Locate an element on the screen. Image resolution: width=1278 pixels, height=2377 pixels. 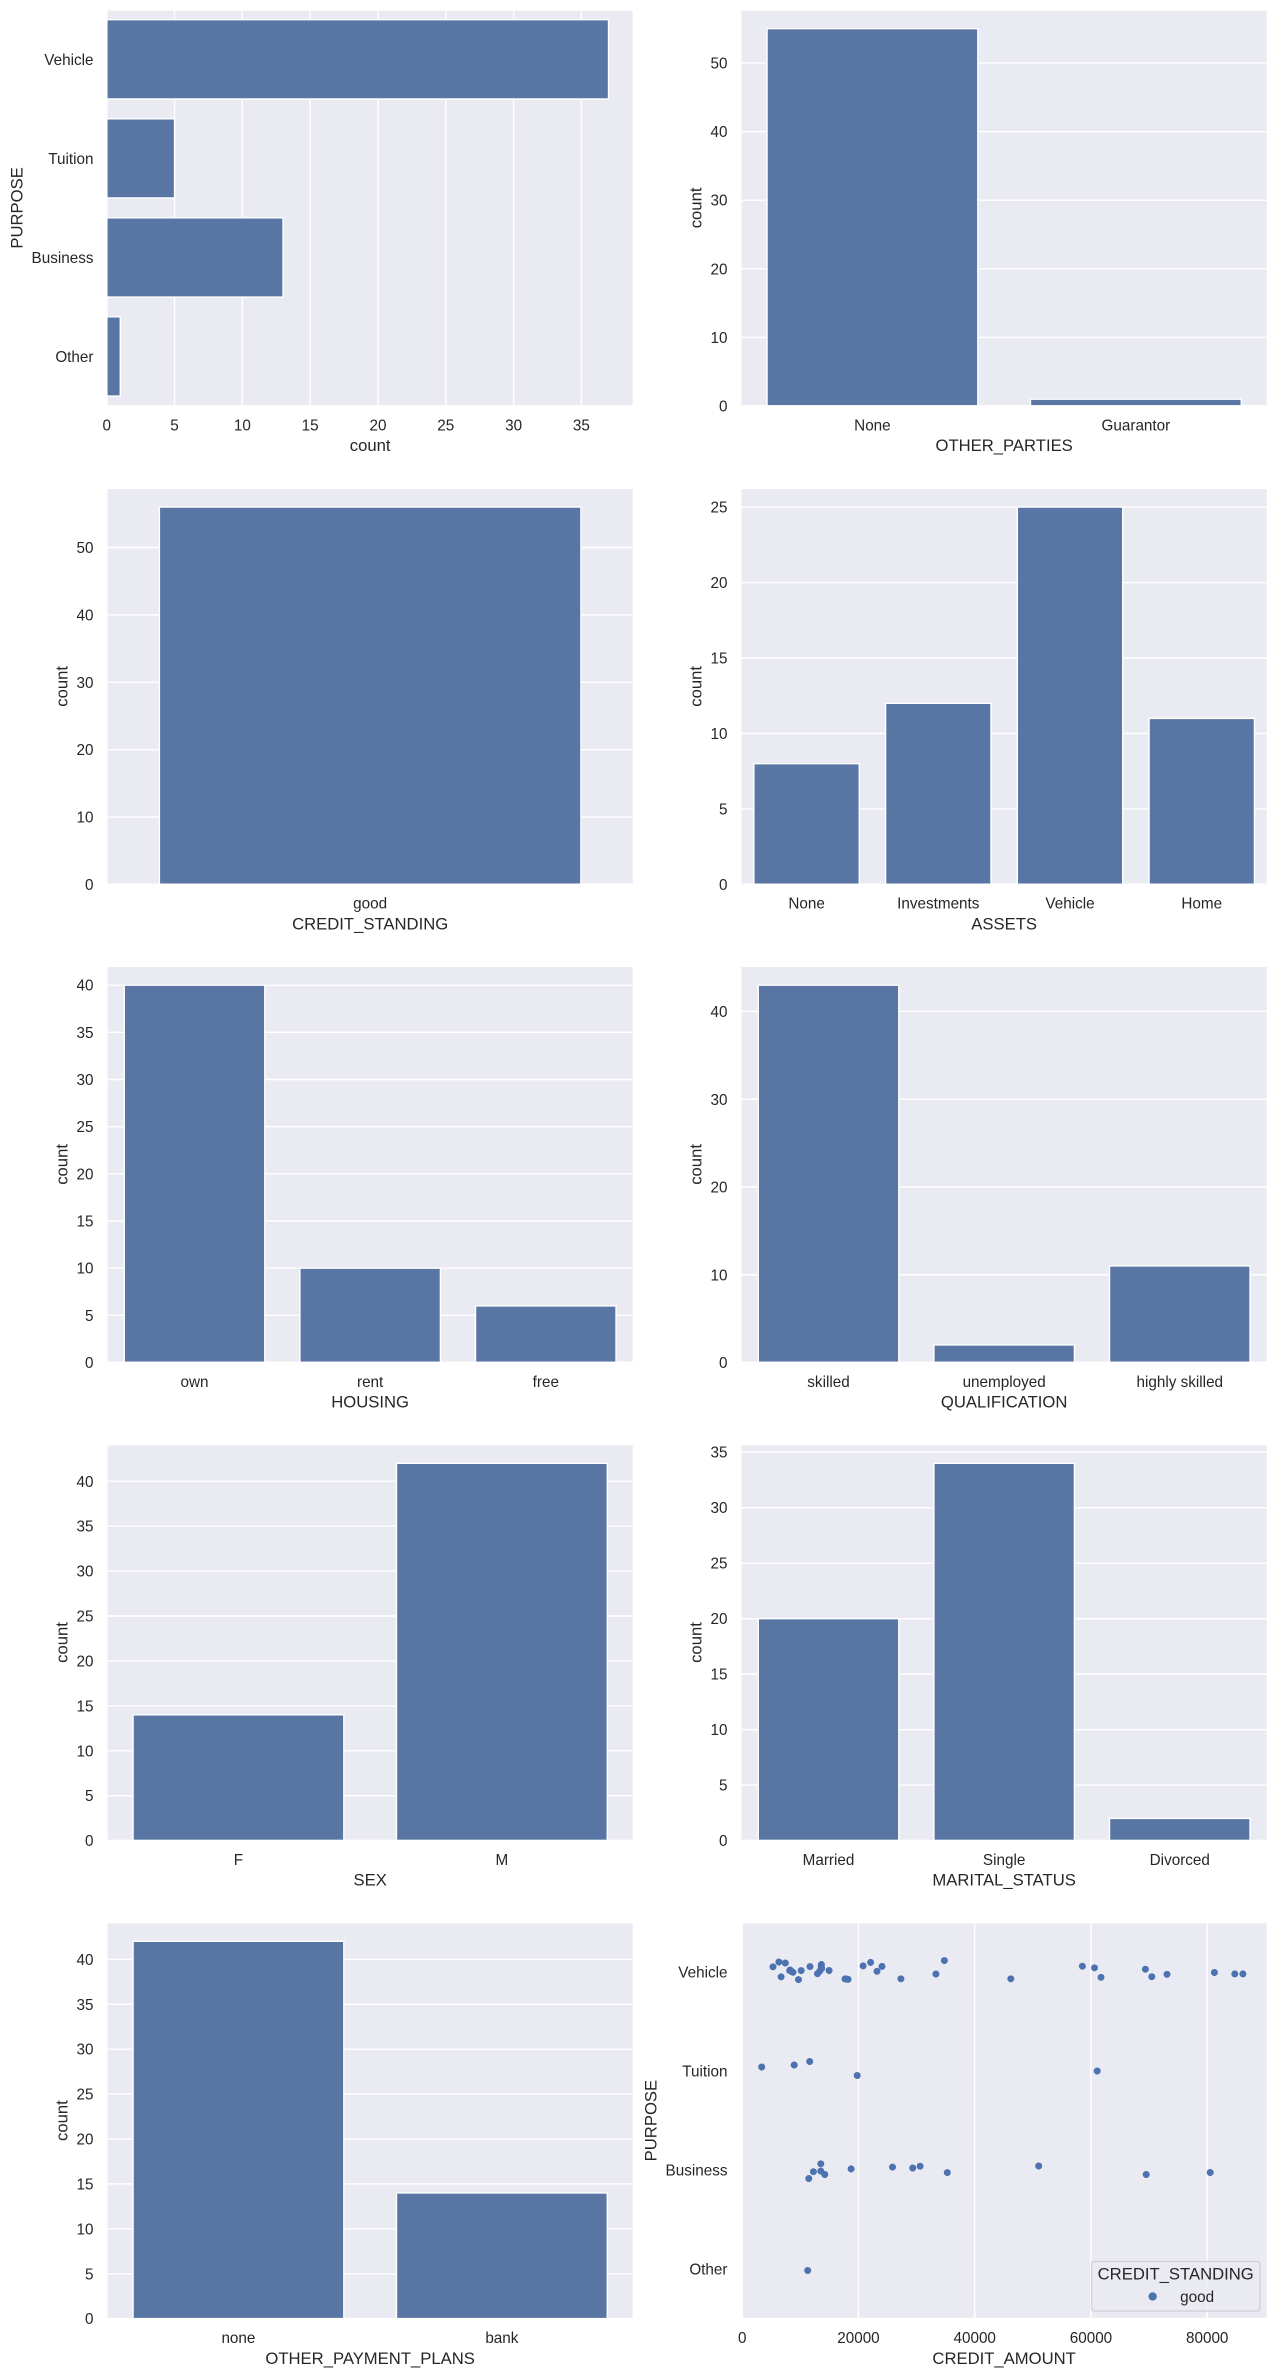
svg-text: F is located at coordinates (238, 1860).